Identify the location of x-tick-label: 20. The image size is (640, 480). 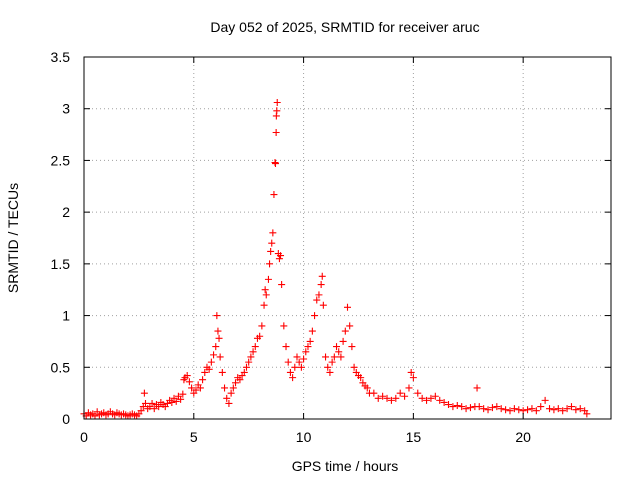
(523, 437).